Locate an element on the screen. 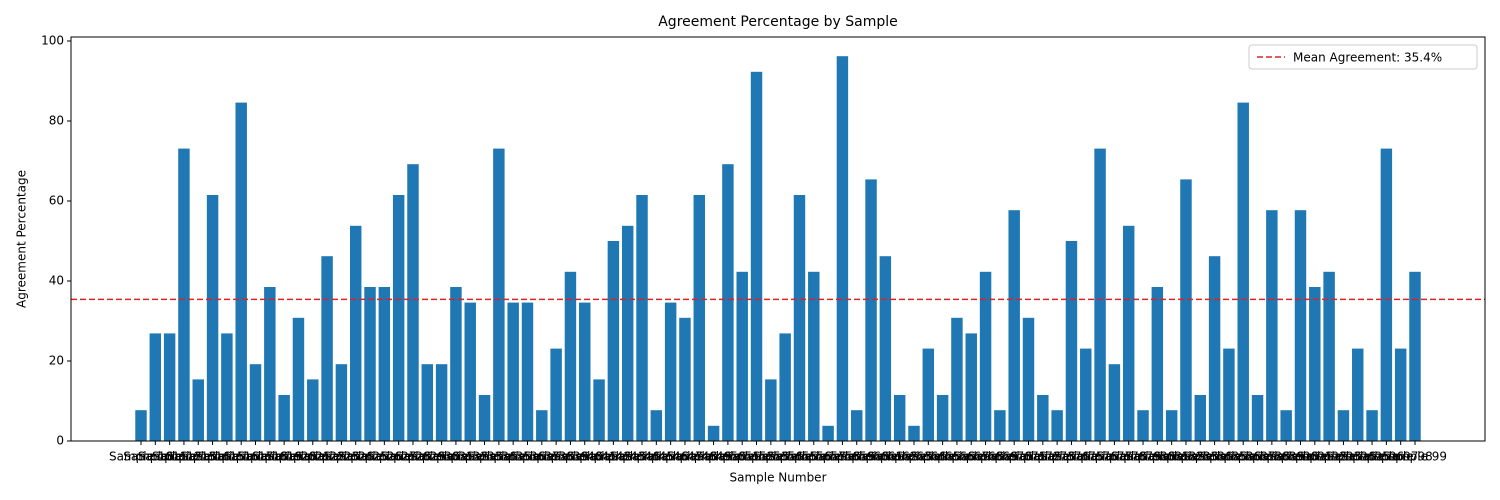  x-tick-label: Sample 79 is located at coordinates (1129, 457).